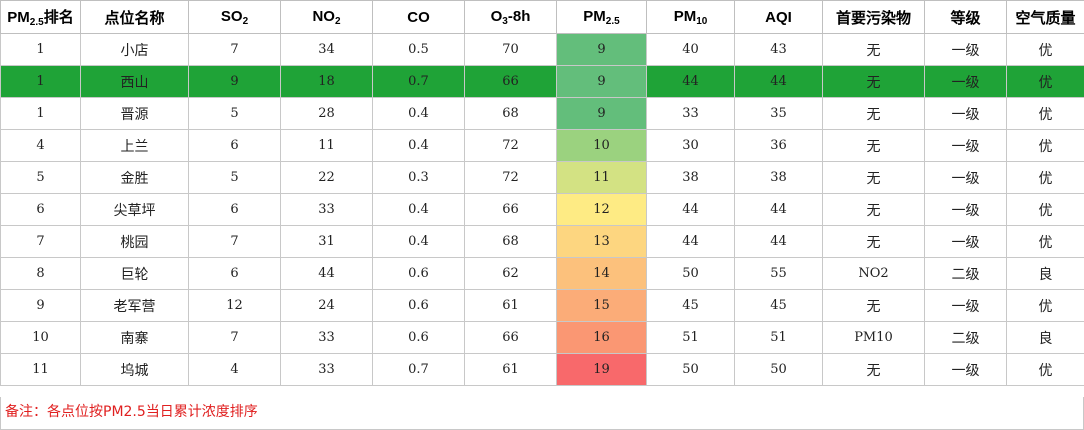 The image size is (1084, 430). Describe the element at coordinates (134, 241) in the screenshot. I see `cell-site: 桃园` at that location.